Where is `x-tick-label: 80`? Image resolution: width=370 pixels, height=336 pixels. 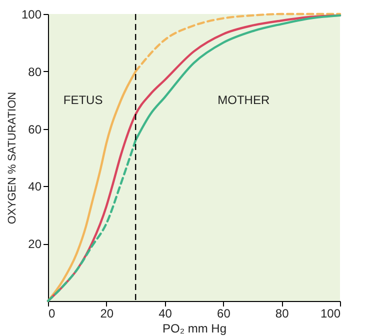
x-tick-label: 80 is located at coordinates (282, 313).